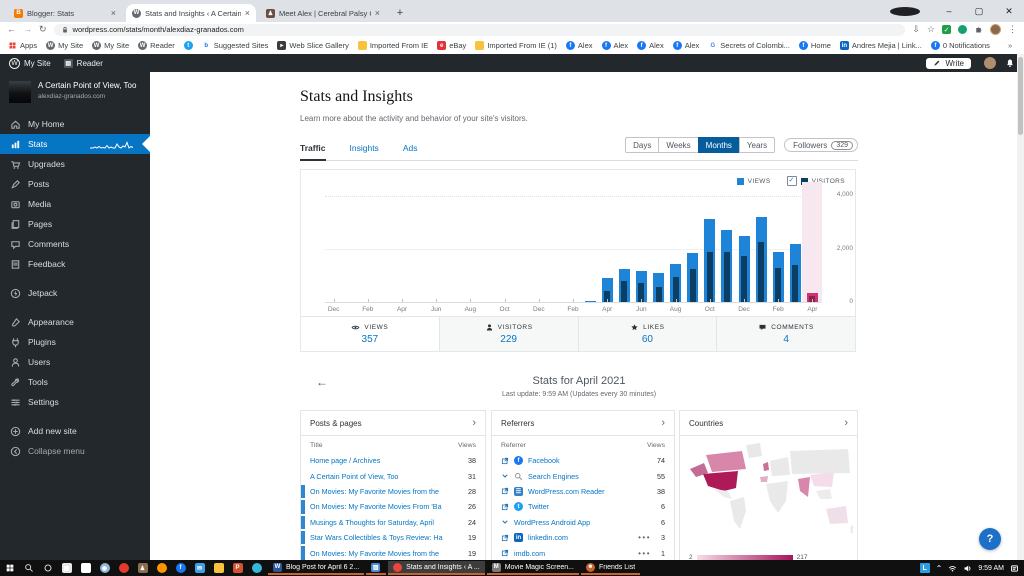 Image resolution: width=1024 pixels, height=576 pixels. What do you see at coordinates (1009, 10) in the screenshot?
I see `close-button: ✕` at bounding box center [1009, 10].